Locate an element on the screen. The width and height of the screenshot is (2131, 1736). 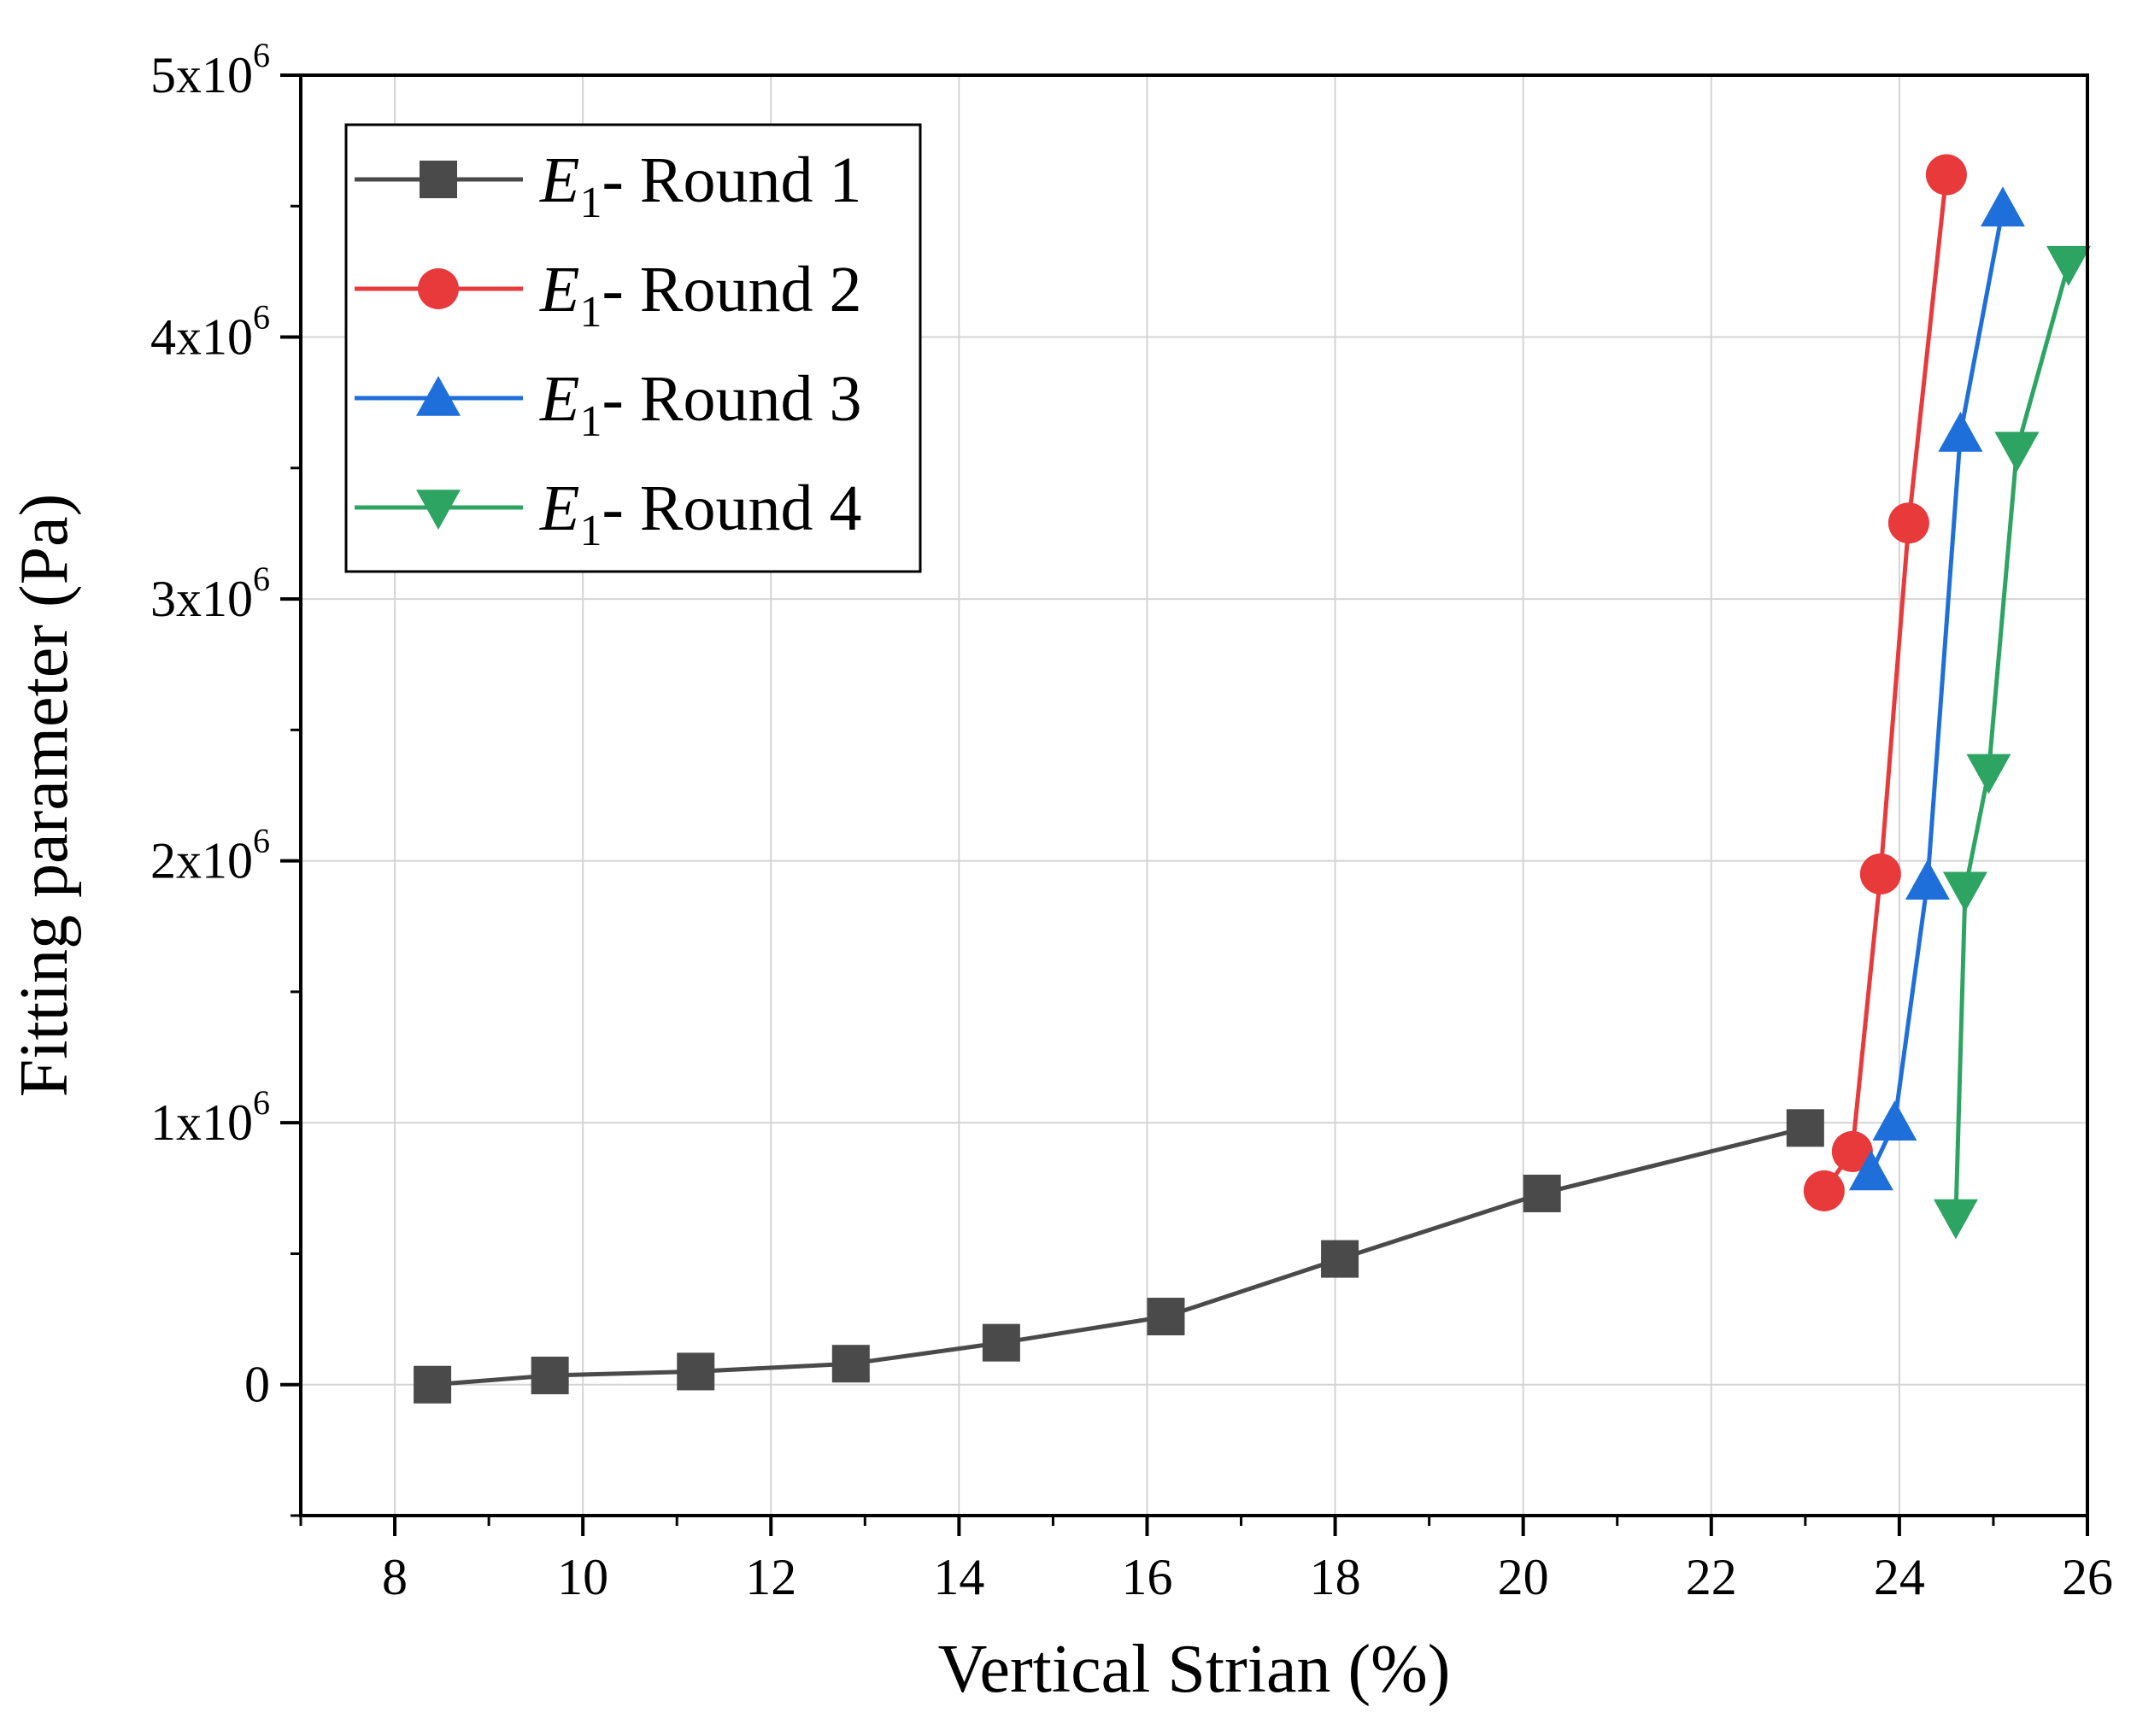
x-tick-label: 26 is located at coordinates (2087, 1577).